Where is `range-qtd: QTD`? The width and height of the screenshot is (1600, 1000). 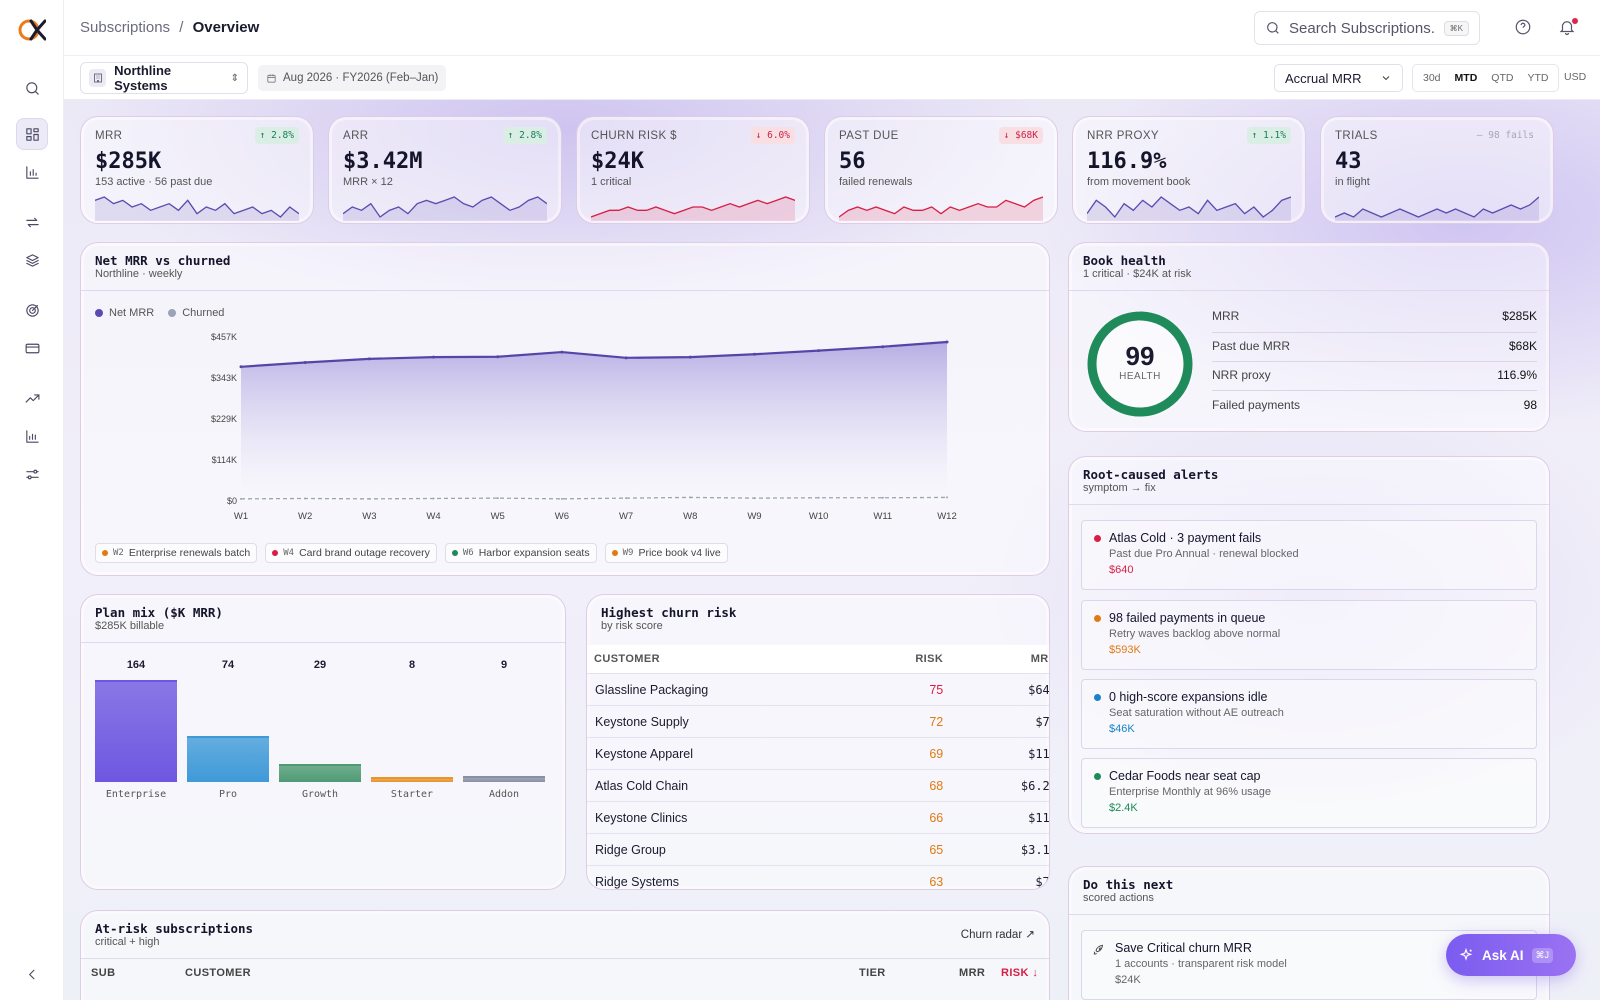
range-qtd: QTD is located at coordinates (1502, 78).